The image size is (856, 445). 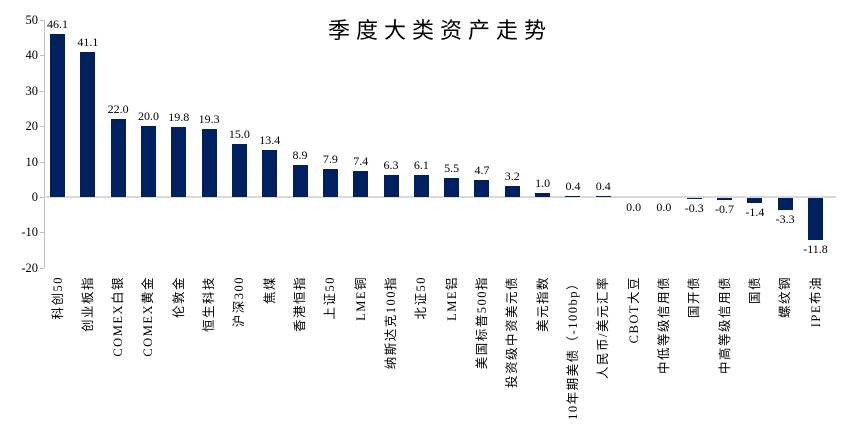 What do you see at coordinates (542, 304) in the screenshot?
I see `x-category-label: 美元指数` at bounding box center [542, 304].